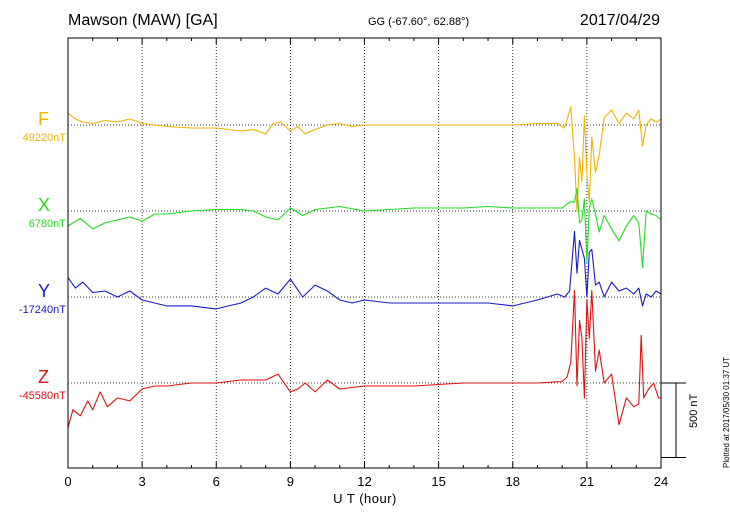  Describe the element at coordinates (673, 420) in the screenshot. I see `scale-bar` at that location.